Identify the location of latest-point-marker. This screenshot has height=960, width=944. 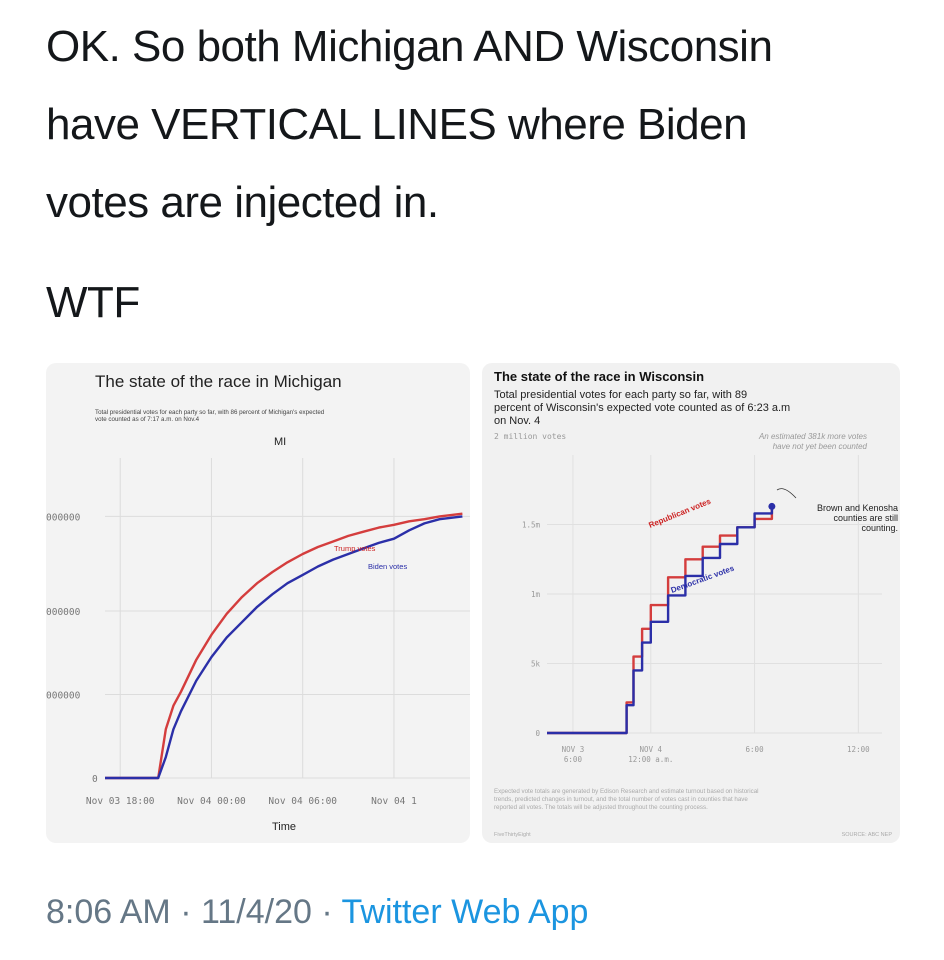
(772, 506).